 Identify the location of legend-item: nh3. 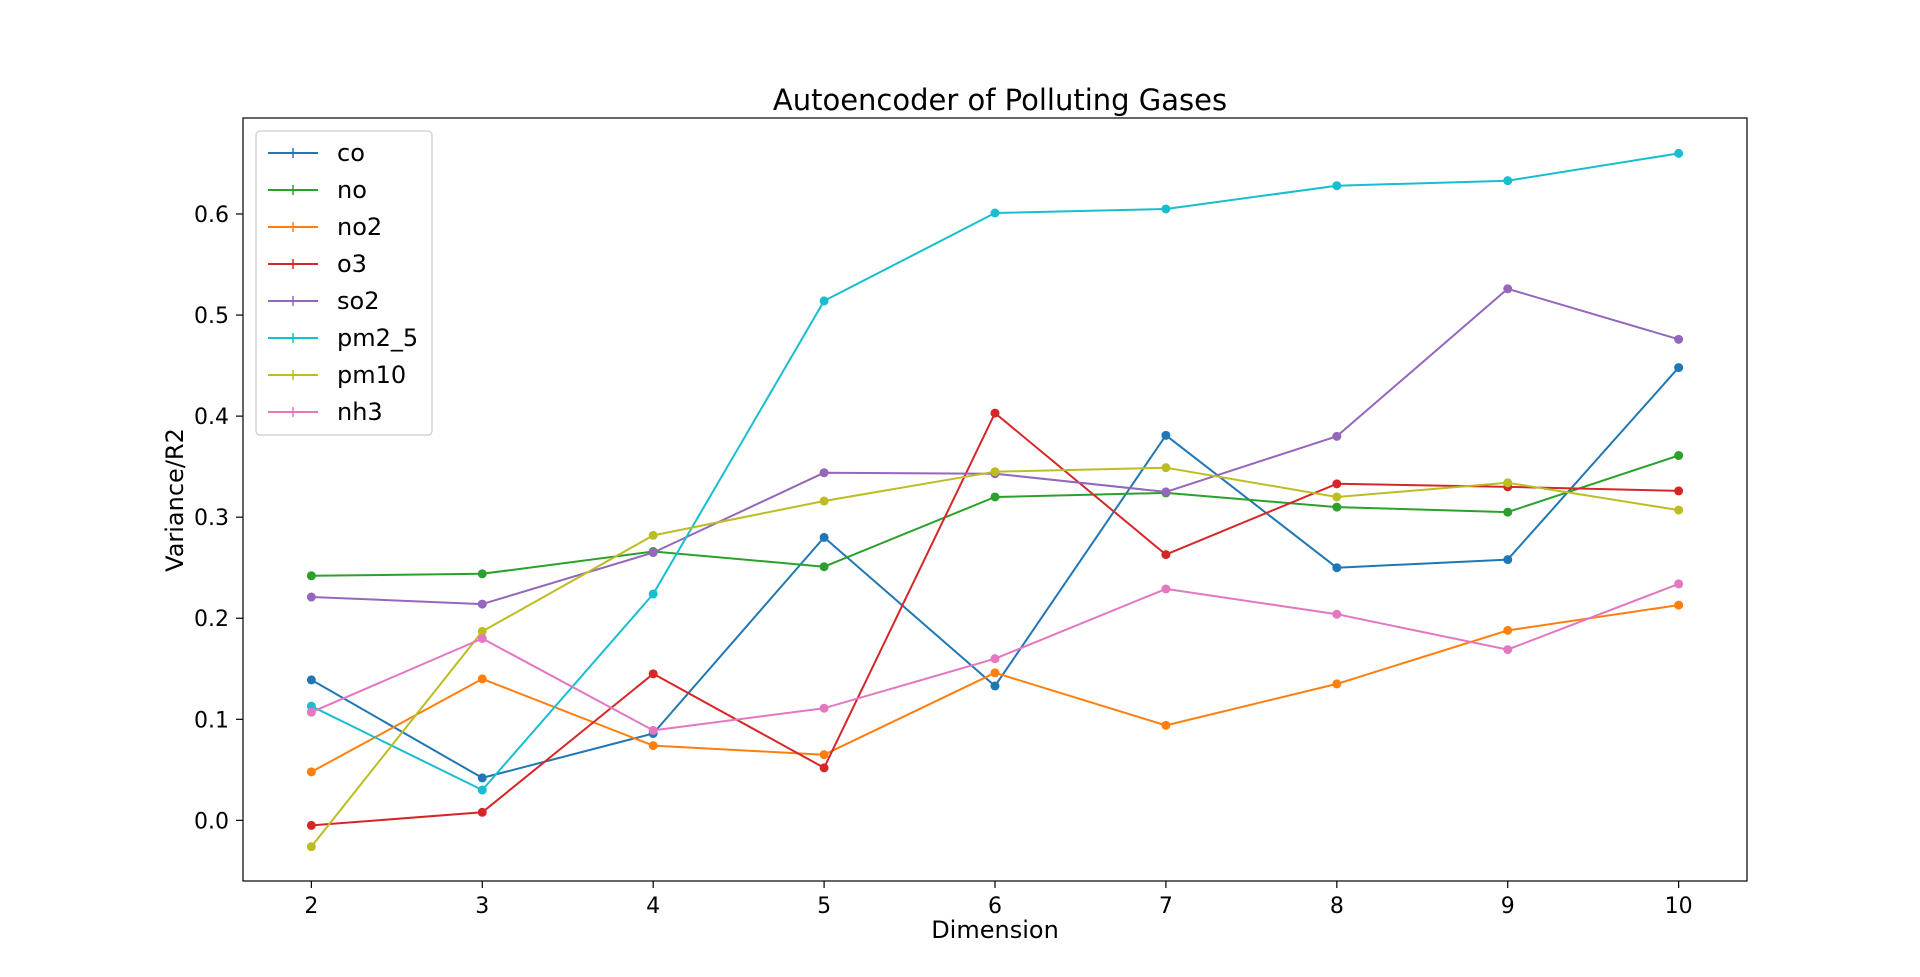
(325, 412).